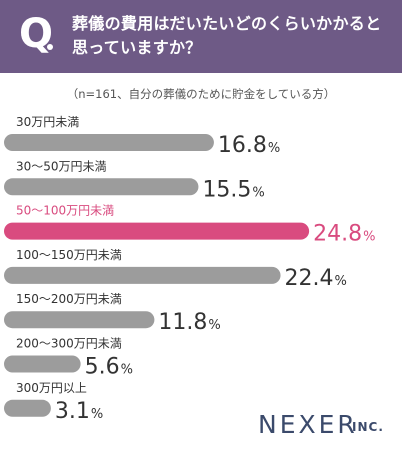 This screenshot has height=450, width=402. What do you see at coordinates (189, 322) in the screenshot?
I see `value-label: 11.8%` at bounding box center [189, 322].